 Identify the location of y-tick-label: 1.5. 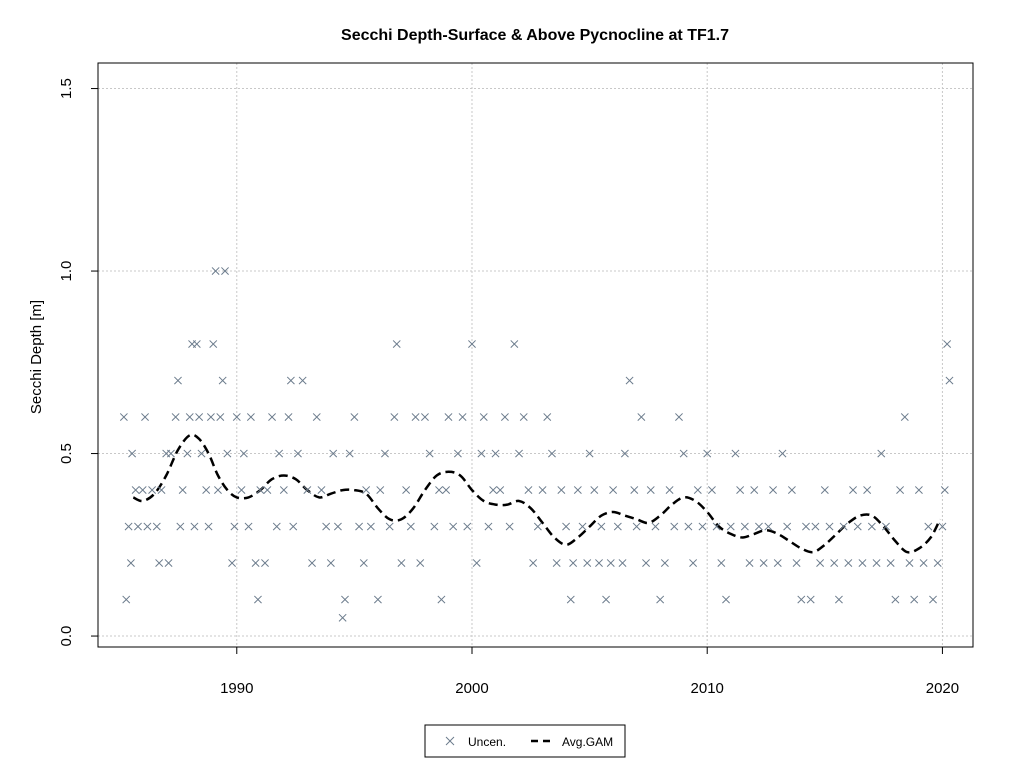
(66, 88).